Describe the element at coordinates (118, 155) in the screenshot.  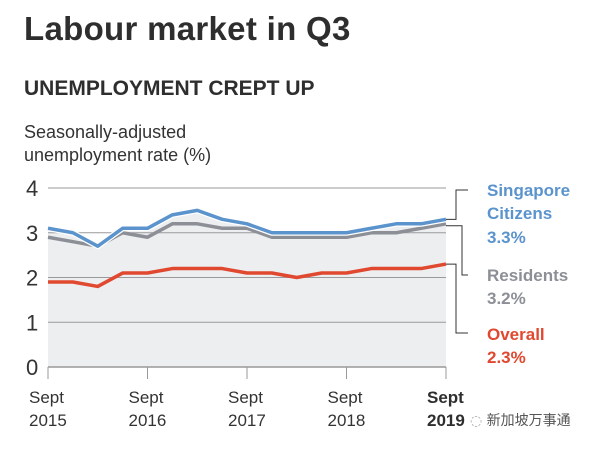
I see `y-axis-label-line2: unemployment rate (%)` at that location.